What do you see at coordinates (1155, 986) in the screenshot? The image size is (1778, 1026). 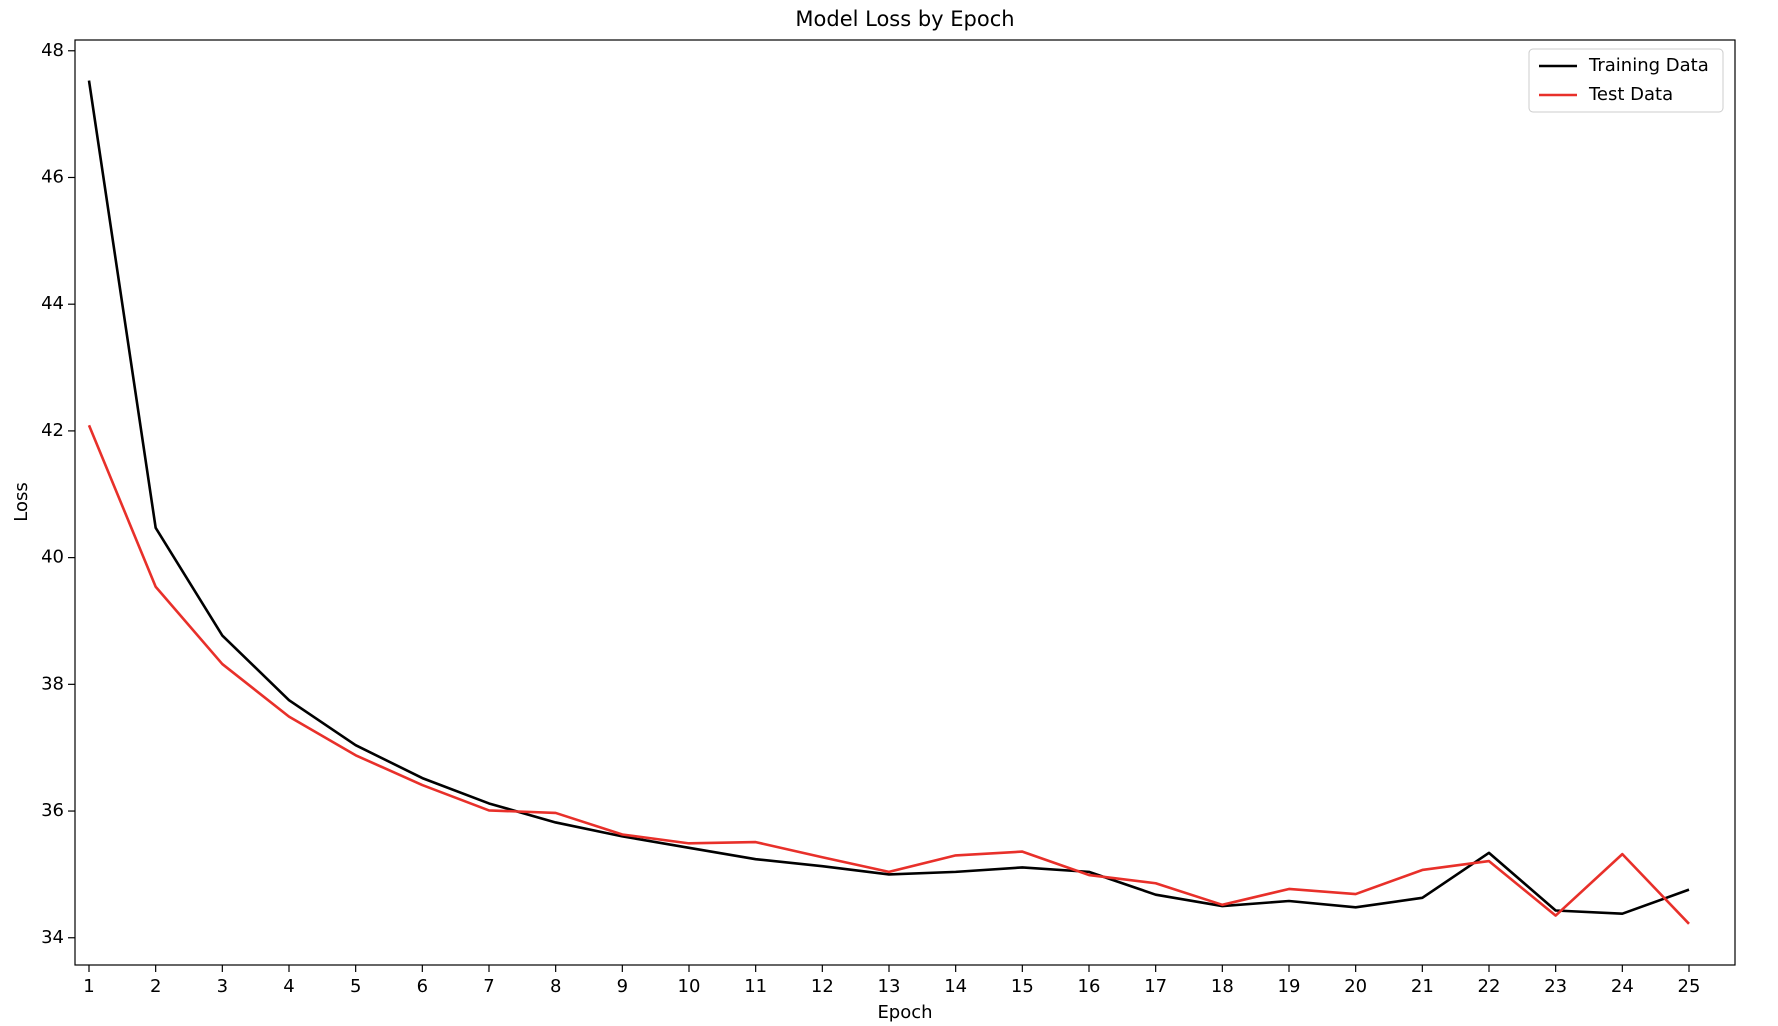 I see `x-tick-label: 17` at bounding box center [1155, 986].